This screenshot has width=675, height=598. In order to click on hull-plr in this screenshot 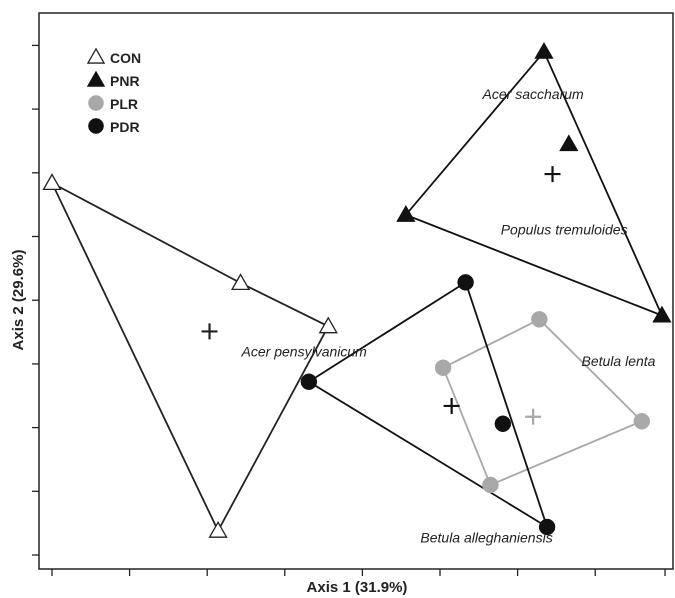, I will do `click(542, 402)`.